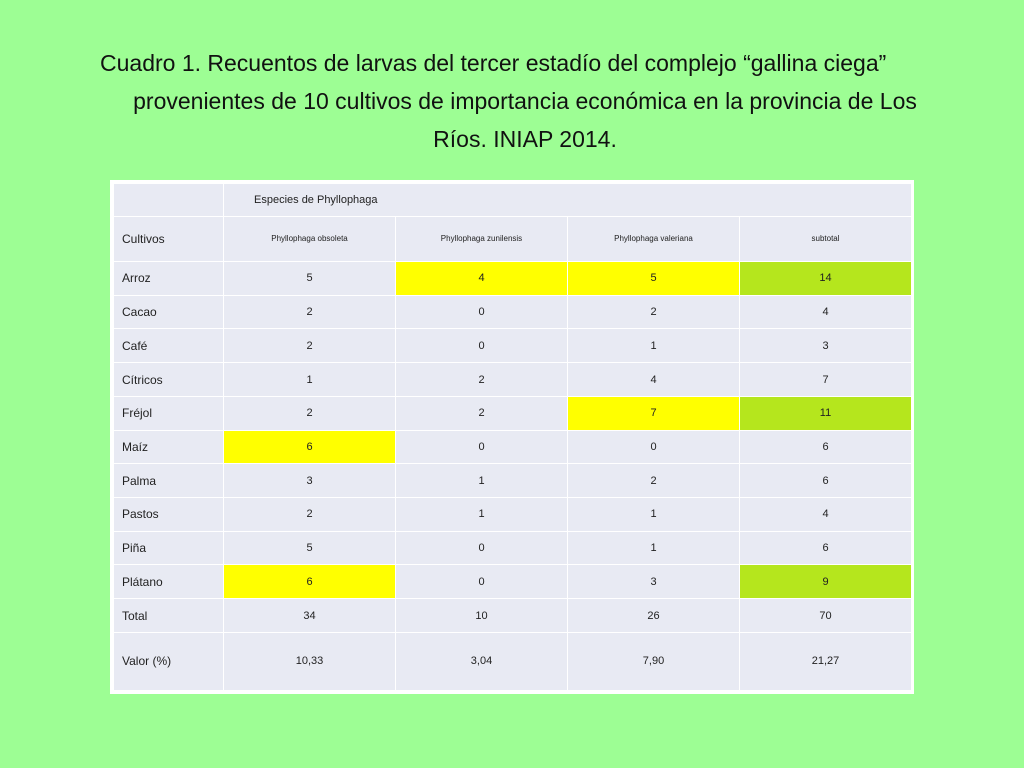 The width and height of the screenshot is (1024, 768). I want to click on row-label: Maíz, so click(168, 447).